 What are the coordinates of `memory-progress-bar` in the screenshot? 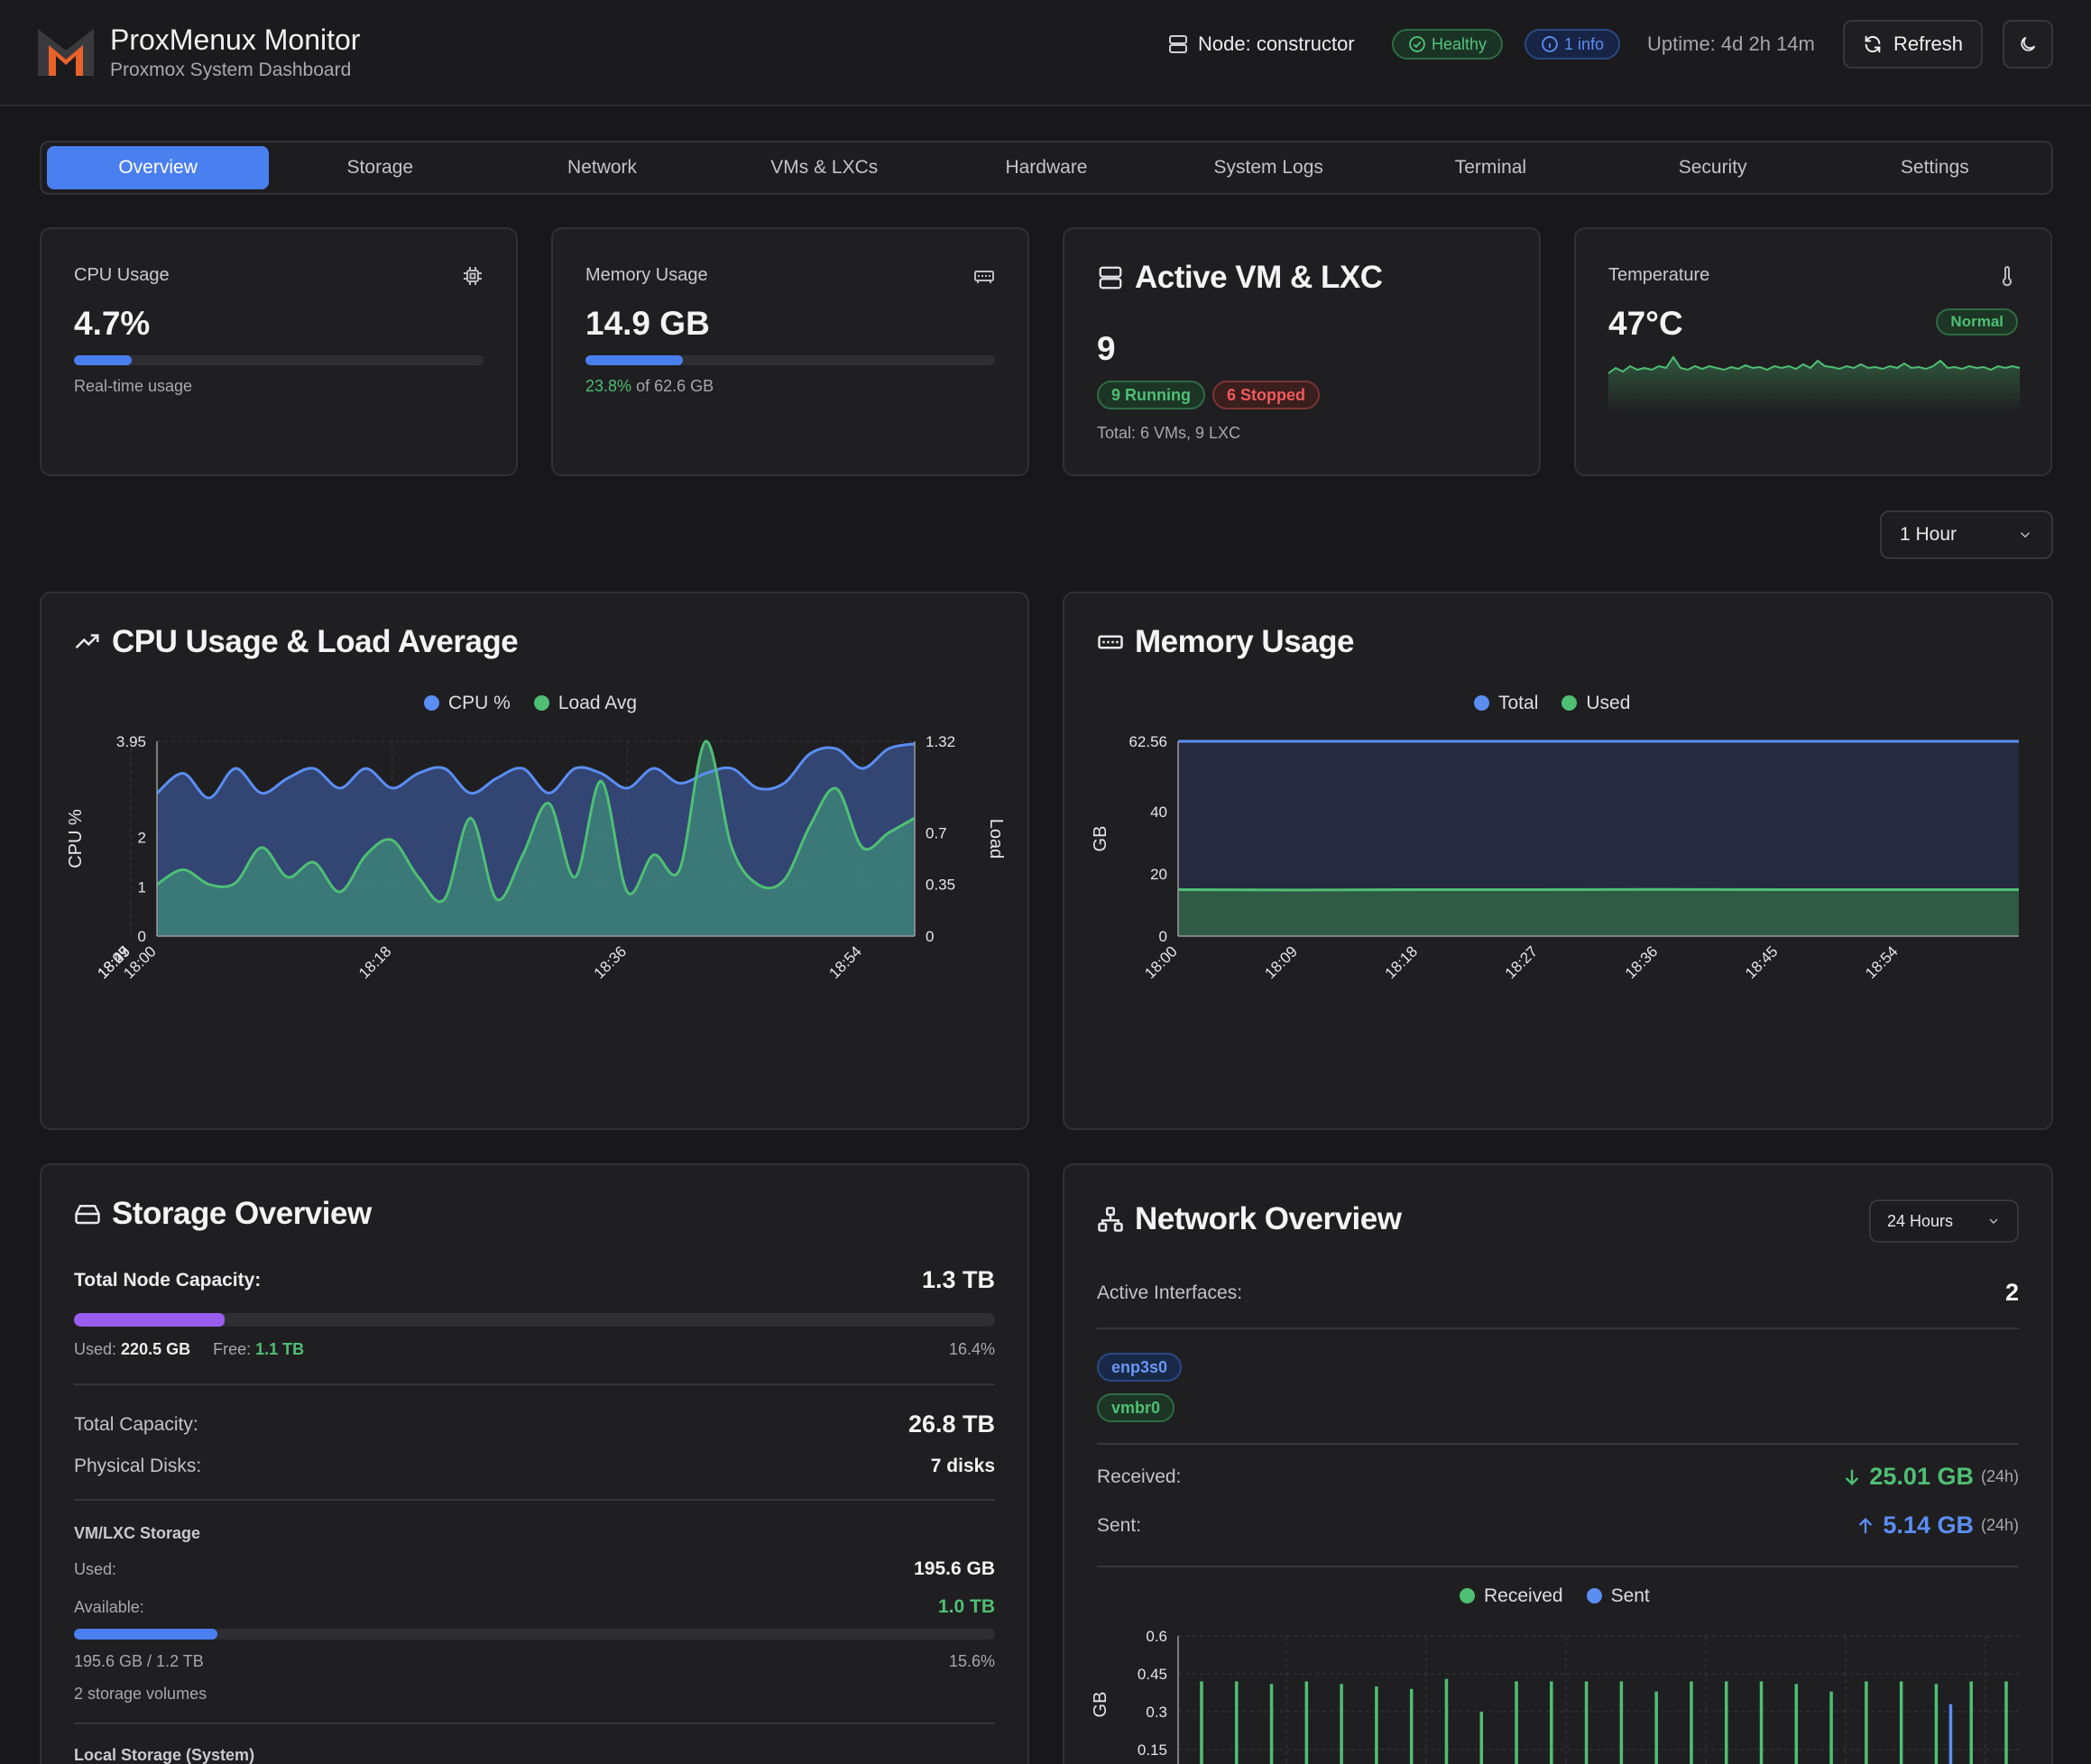 It's located at (790, 360).